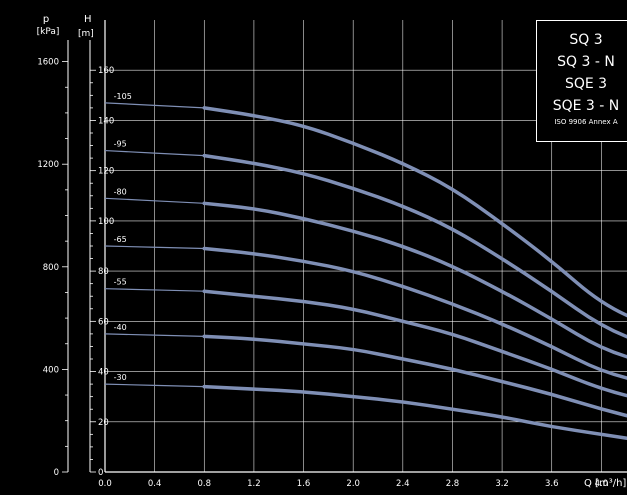 Image resolution: width=627 pixels, height=495 pixels. What do you see at coordinates (120, 239) in the screenshot?
I see `curve-label: -65` at bounding box center [120, 239].